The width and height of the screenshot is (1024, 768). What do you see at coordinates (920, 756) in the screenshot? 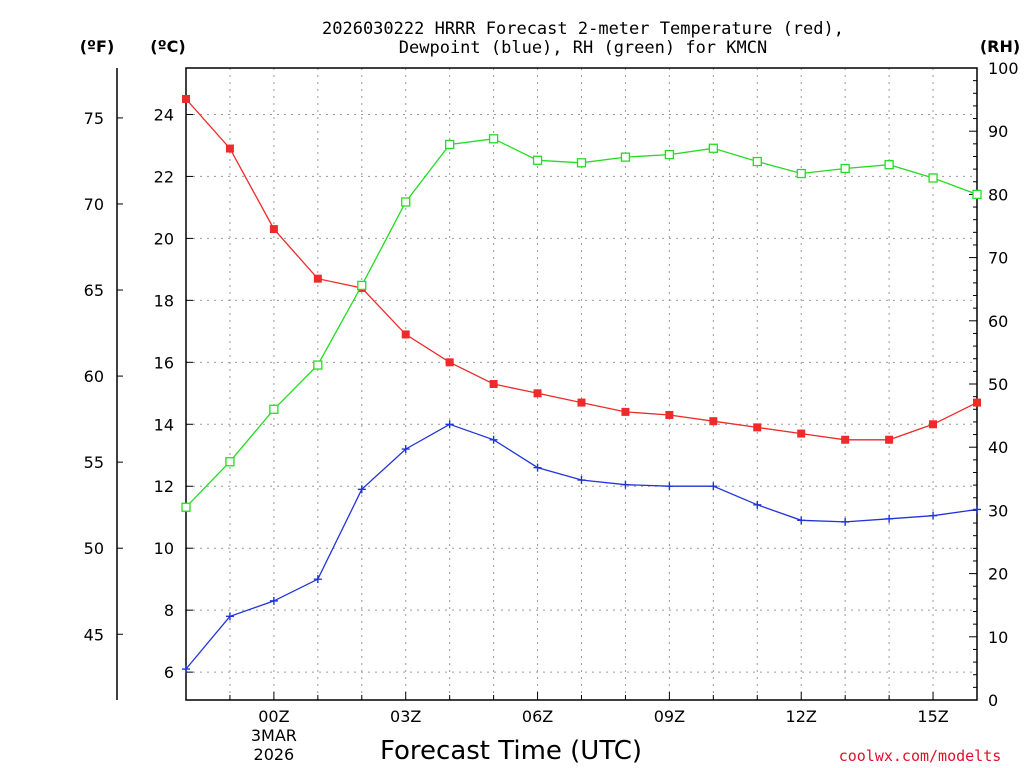
I see `credit-text: coolwx.com/modelts` at bounding box center [920, 756].